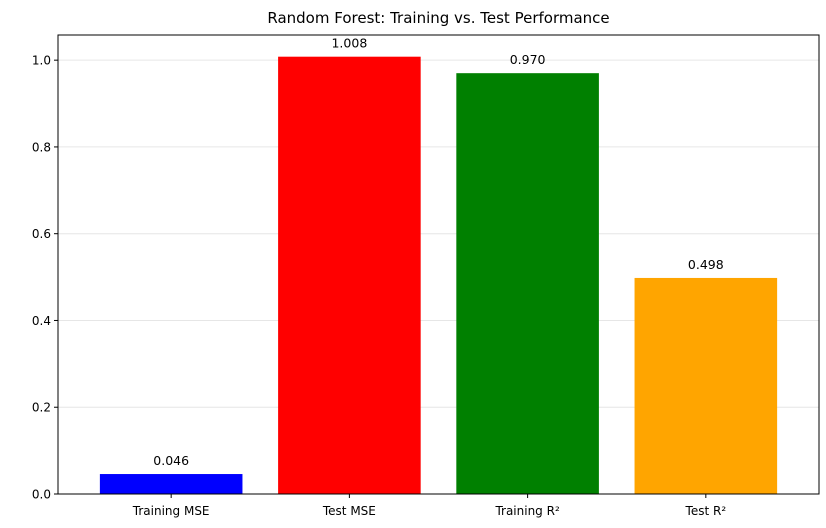 Image resolution: width=826 pixels, height=528 pixels. Describe the element at coordinates (41, 495) in the screenshot. I see `y-tick-label: 0.0` at that location.